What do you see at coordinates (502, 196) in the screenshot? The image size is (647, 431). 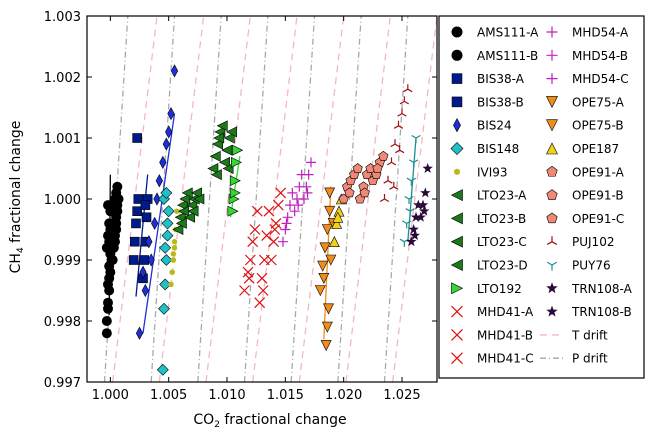 I see `legend-label: LTO23-A` at bounding box center [502, 196].